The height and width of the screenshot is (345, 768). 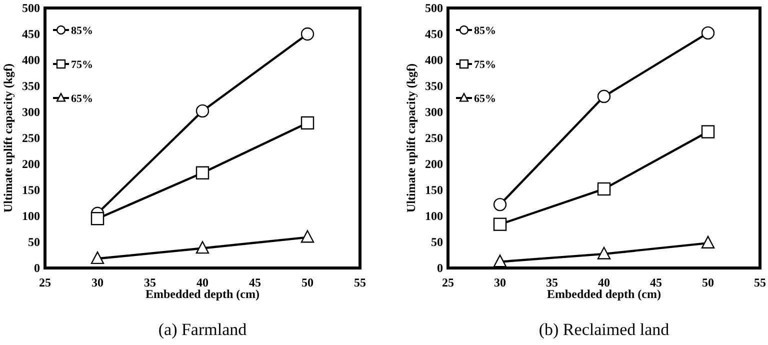 What do you see at coordinates (604, 329) in the screenshot?
I see `text: (b) Reclaimed land` at bounding box center [604, 329].